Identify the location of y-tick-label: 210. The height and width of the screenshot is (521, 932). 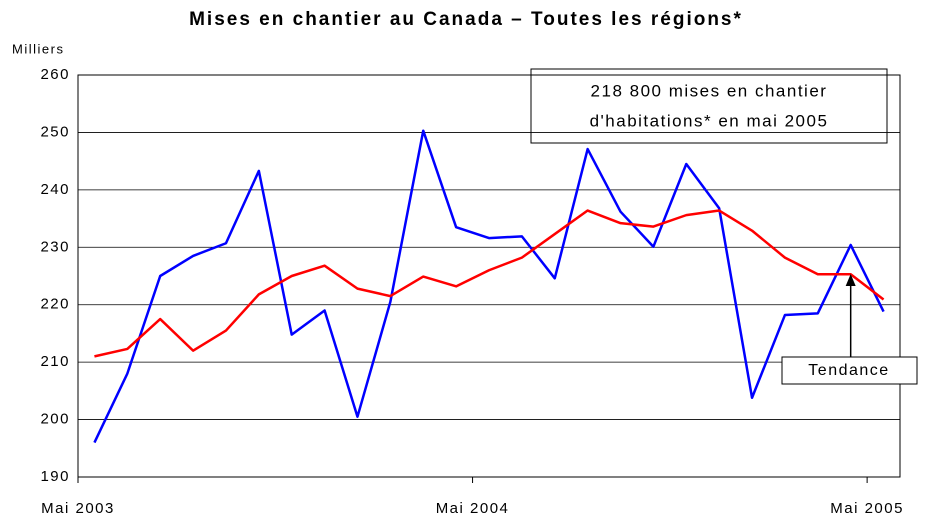
(55, 361).